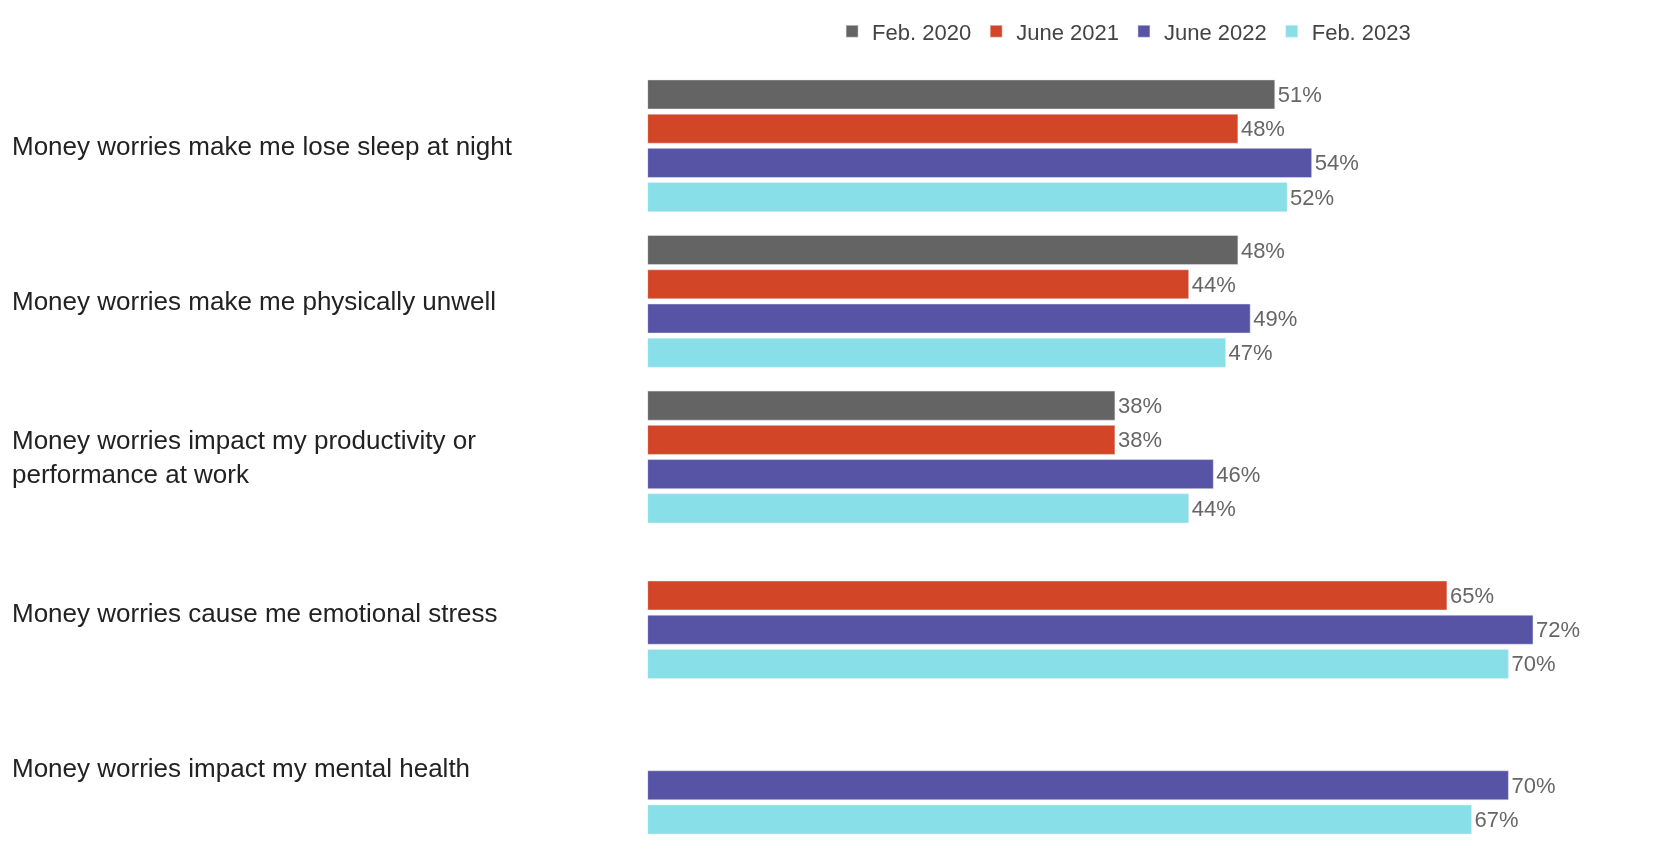 Image resolution: width=1665 pixels, height=856 pixels. What do you see at coordinates (1250, 353) in the screenshot?
I see `data-label: 47%` at bounding box center [1250, 353].